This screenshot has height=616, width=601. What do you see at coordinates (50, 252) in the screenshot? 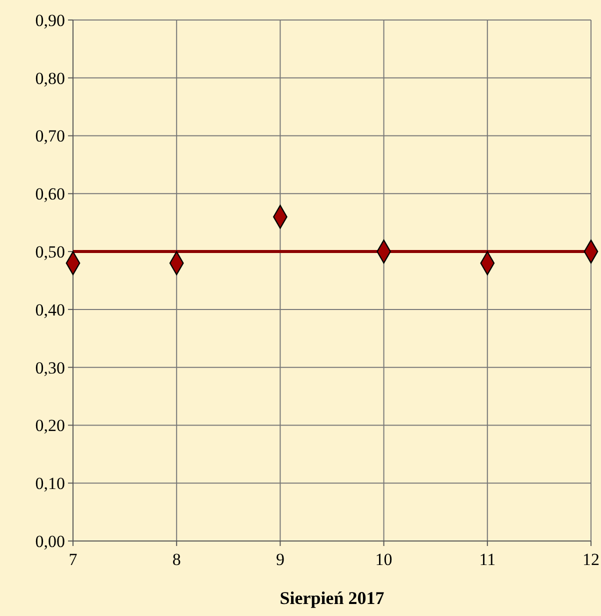
I see `y-tick-label: 0,50` at bounding box center [50, 252].